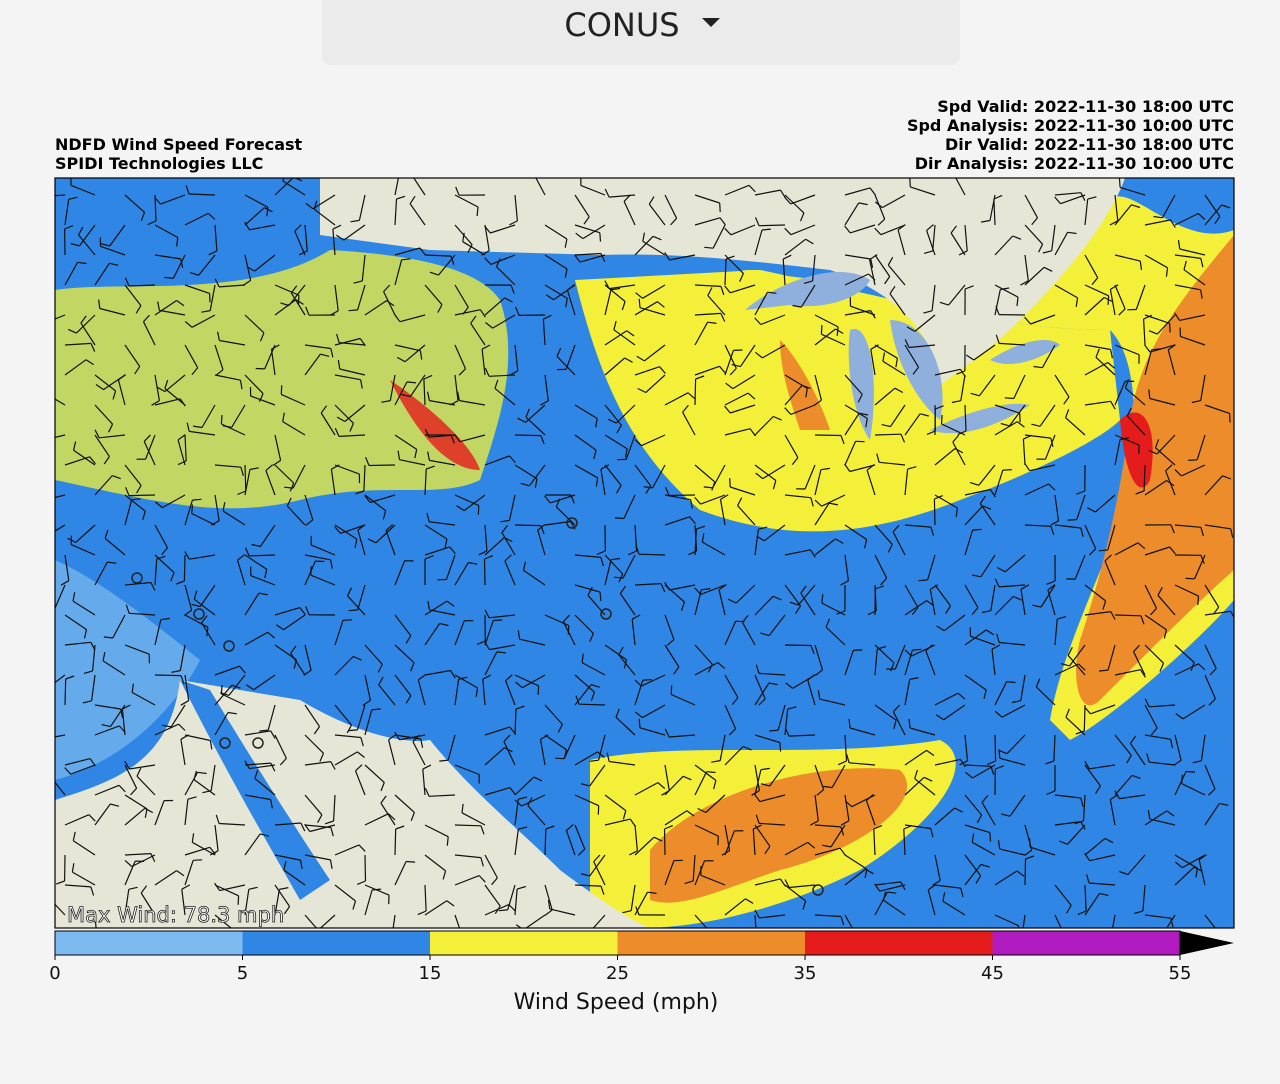 The height and width of the screenshot is (1084, 1280). I want to click on region-dropdown: CONUS, so click(641, 32).